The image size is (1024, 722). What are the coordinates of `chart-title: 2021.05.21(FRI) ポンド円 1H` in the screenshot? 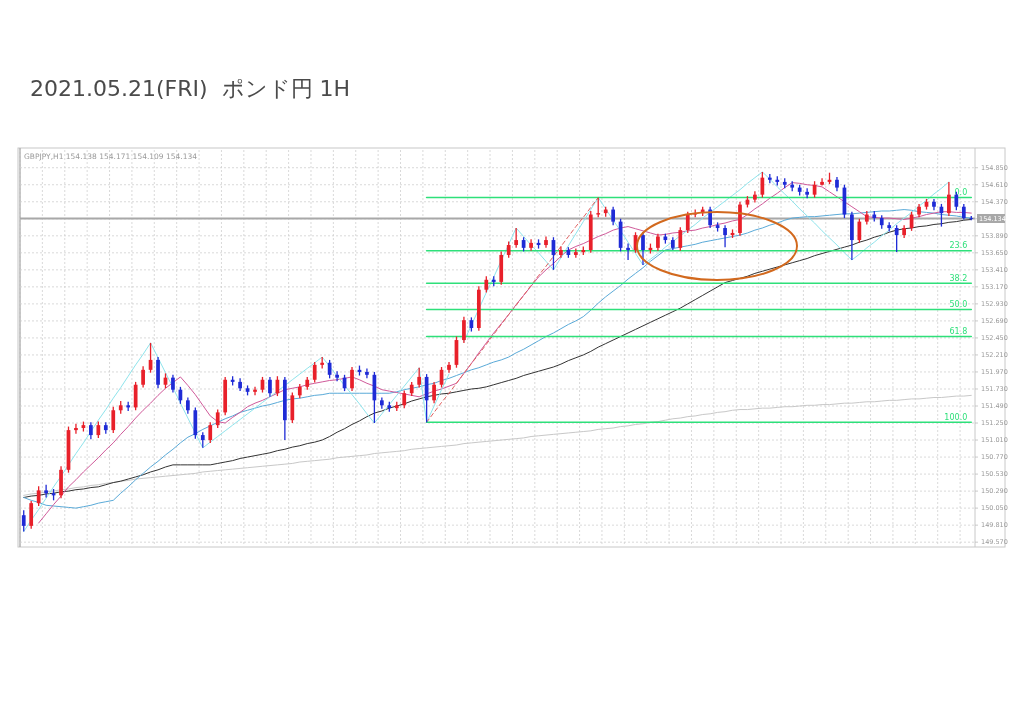 It's located at (190, 88).